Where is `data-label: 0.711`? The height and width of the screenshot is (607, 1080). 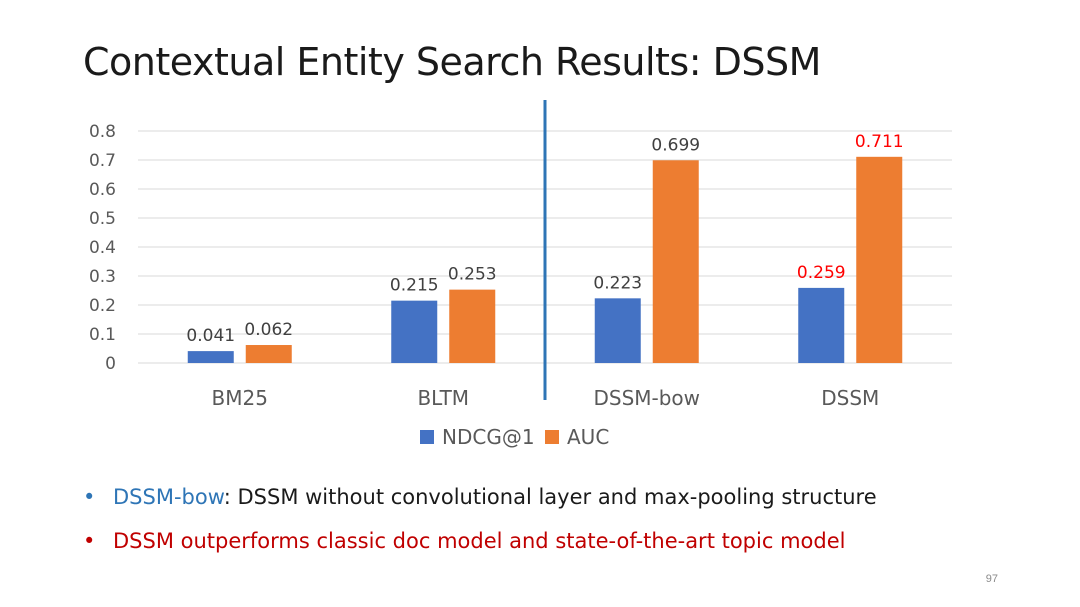 data-label: 0.711 is located at coordinates (879, 142).